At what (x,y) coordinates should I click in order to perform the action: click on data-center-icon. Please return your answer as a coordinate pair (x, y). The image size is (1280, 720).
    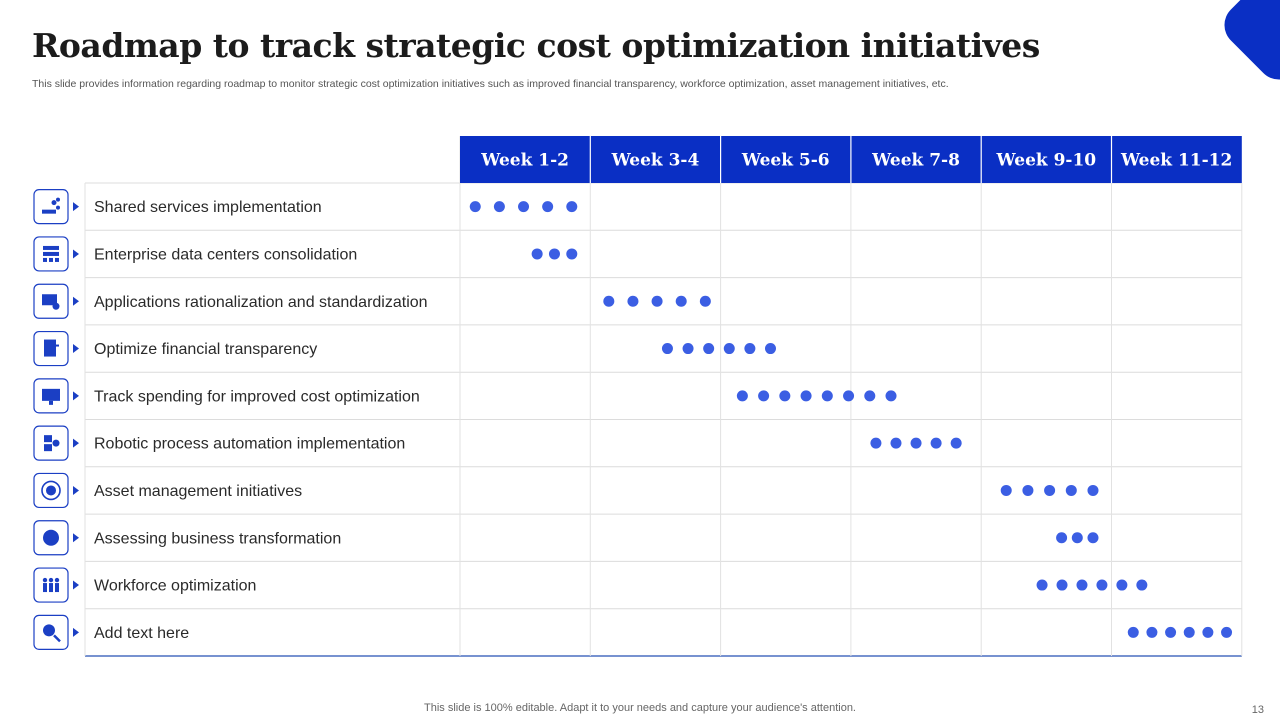
    Looking at the image, I should click on (56, 254).